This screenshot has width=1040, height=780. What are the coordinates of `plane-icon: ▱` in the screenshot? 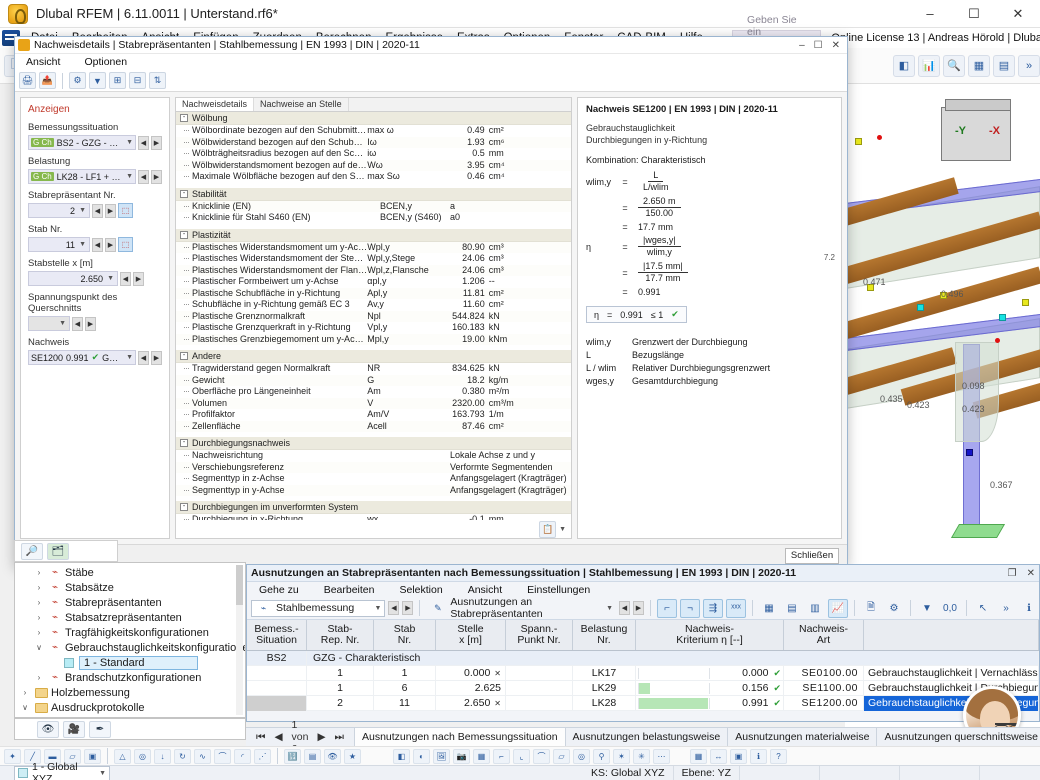 It's located at (561, 756).